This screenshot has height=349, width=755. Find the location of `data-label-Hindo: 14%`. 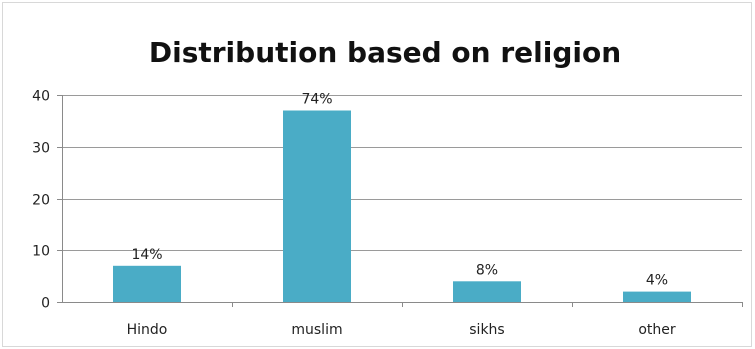

data-label-Hindo: 14% is located at coordinates (146, 255).